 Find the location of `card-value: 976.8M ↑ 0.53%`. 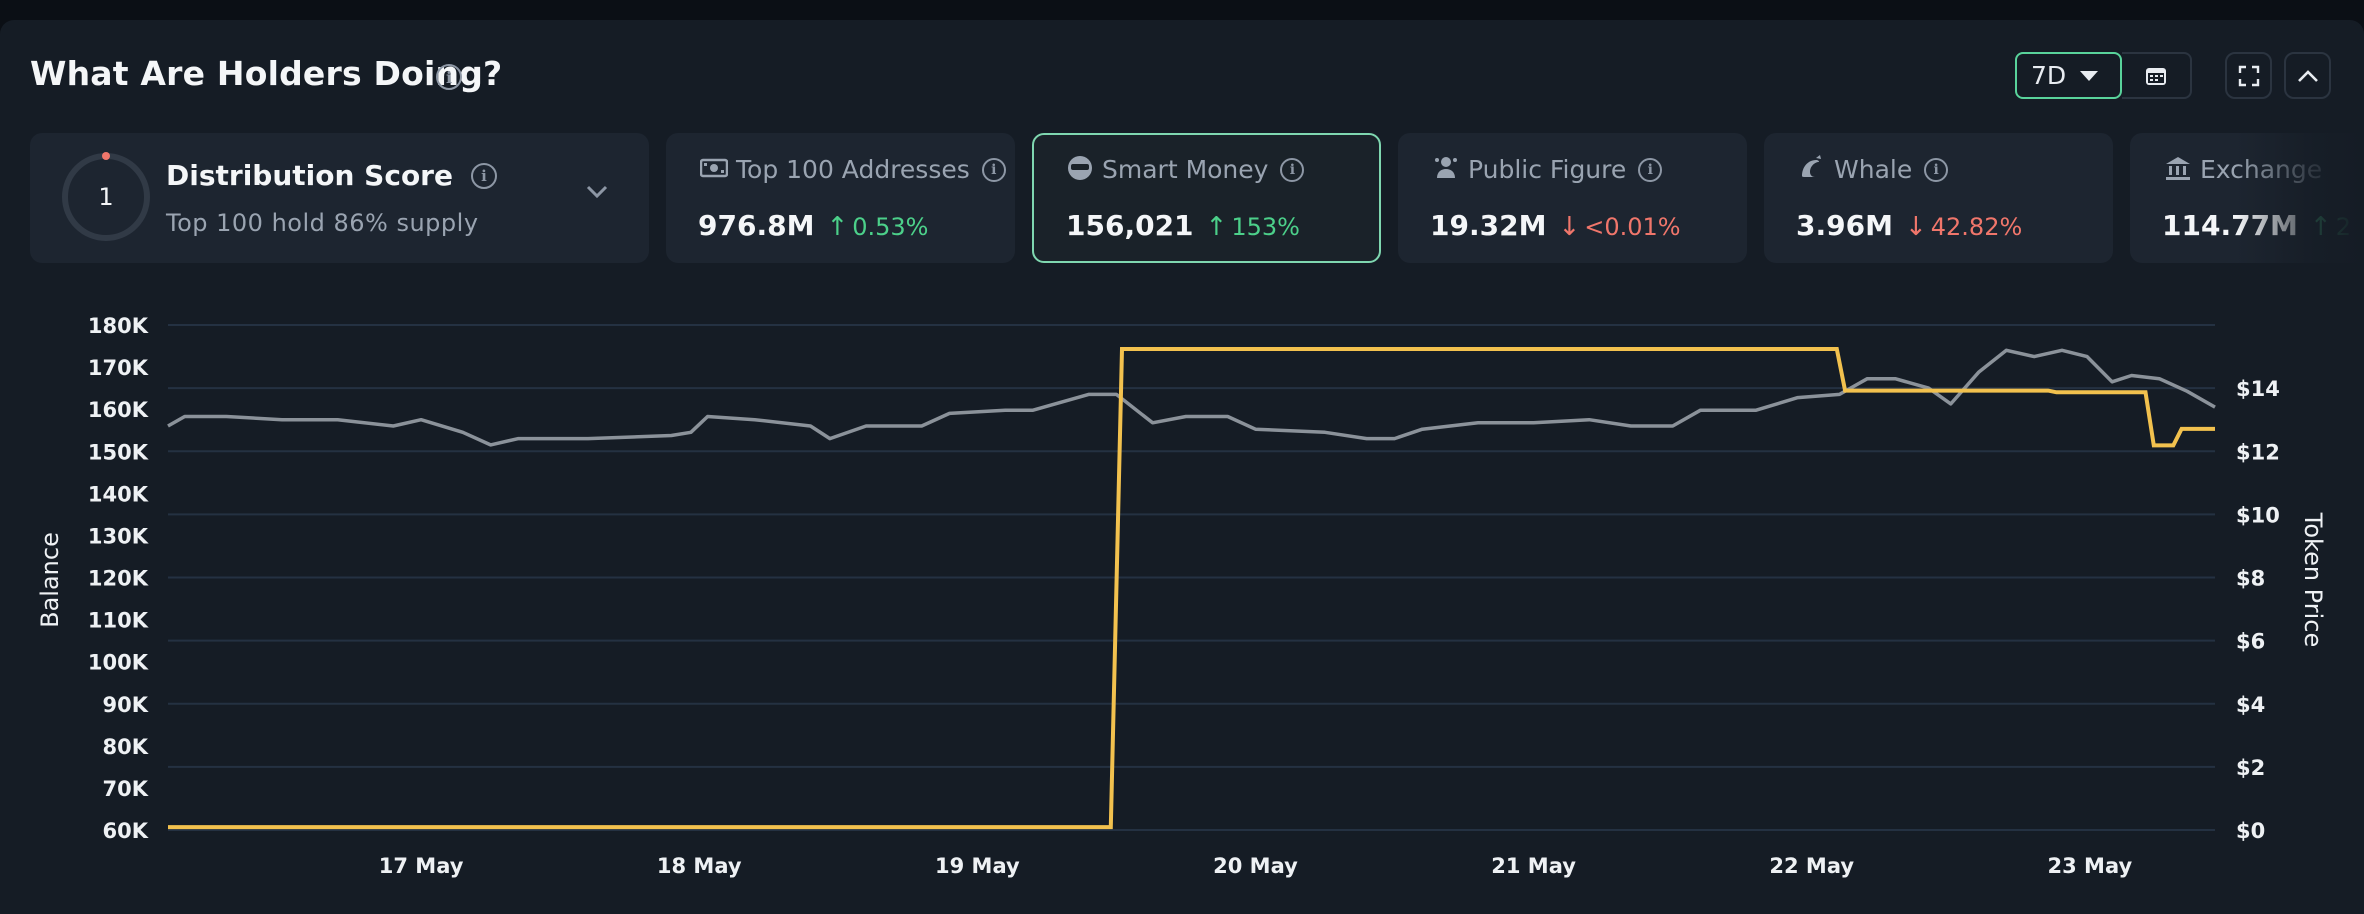

card-value: 976.8M ↑ 0.53% is located at coordinates (813, 225).